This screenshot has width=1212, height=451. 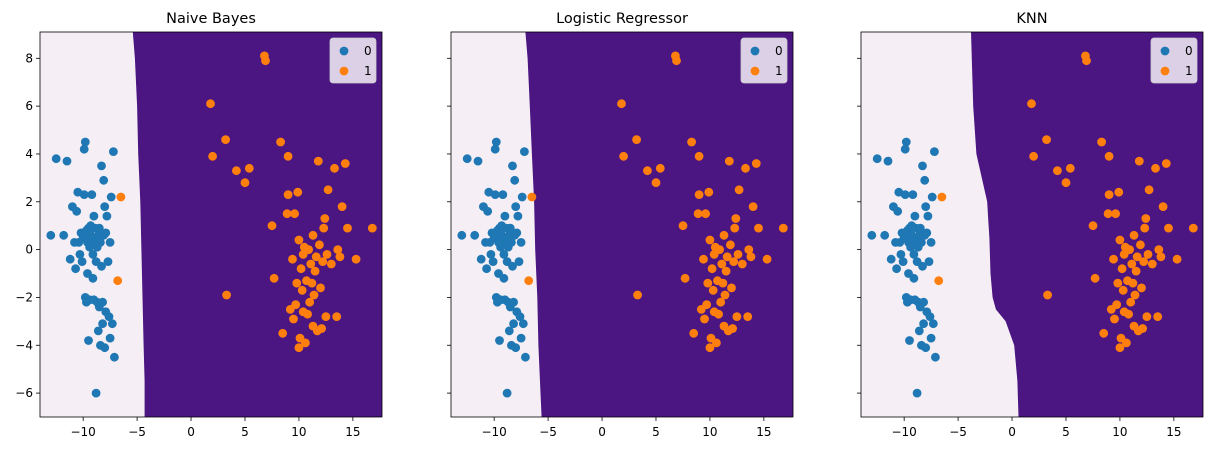 I want to click on x-tick-label: 5, so click(x=245, y=432).